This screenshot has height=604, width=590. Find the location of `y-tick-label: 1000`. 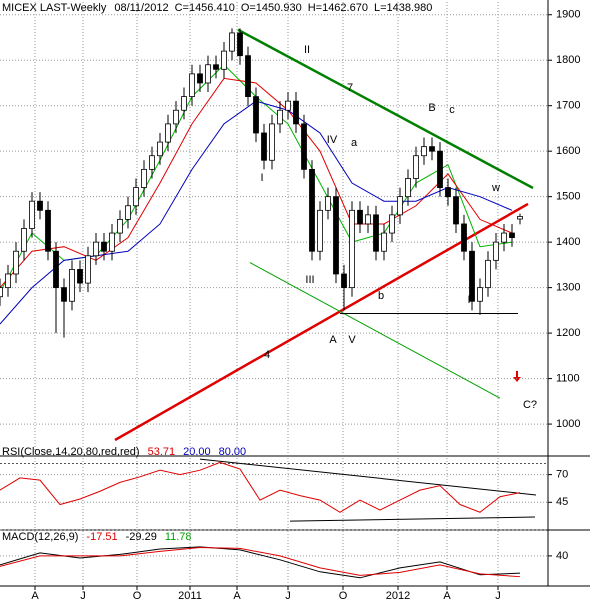

y-tick-label: 1000 is located at coordinates (568, 424).